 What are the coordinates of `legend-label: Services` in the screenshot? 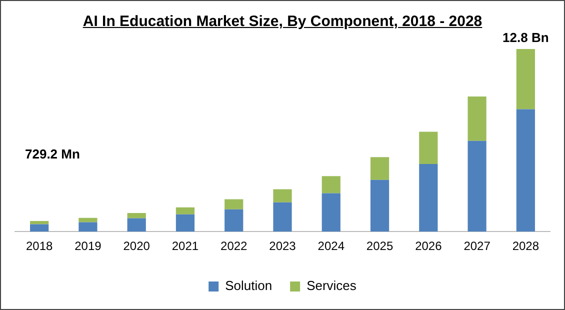 It's located at (331, 286).